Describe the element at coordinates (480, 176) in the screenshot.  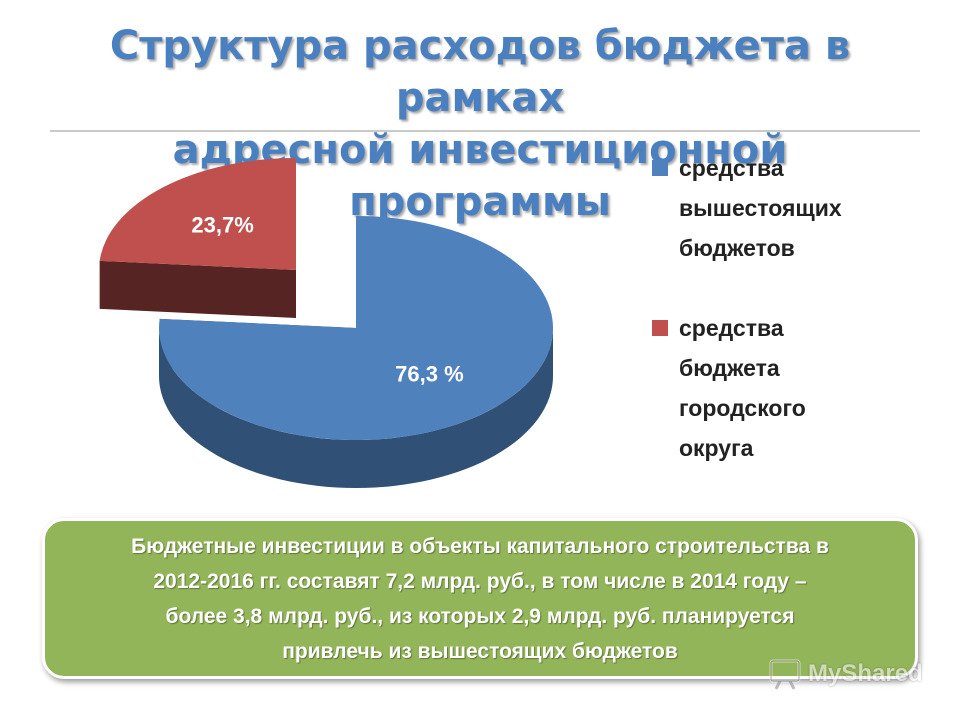
I see `title-line-2: адресной инвестиционной программы` at that location.